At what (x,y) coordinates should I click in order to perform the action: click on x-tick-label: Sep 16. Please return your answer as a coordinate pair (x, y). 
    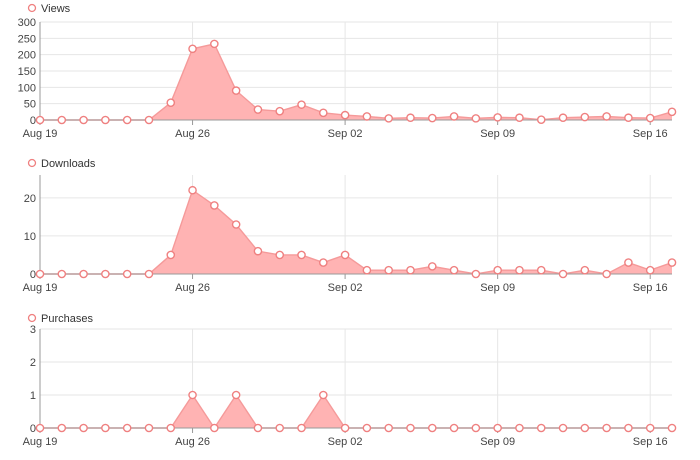
    Looking at the image, I should click on (650, 288).